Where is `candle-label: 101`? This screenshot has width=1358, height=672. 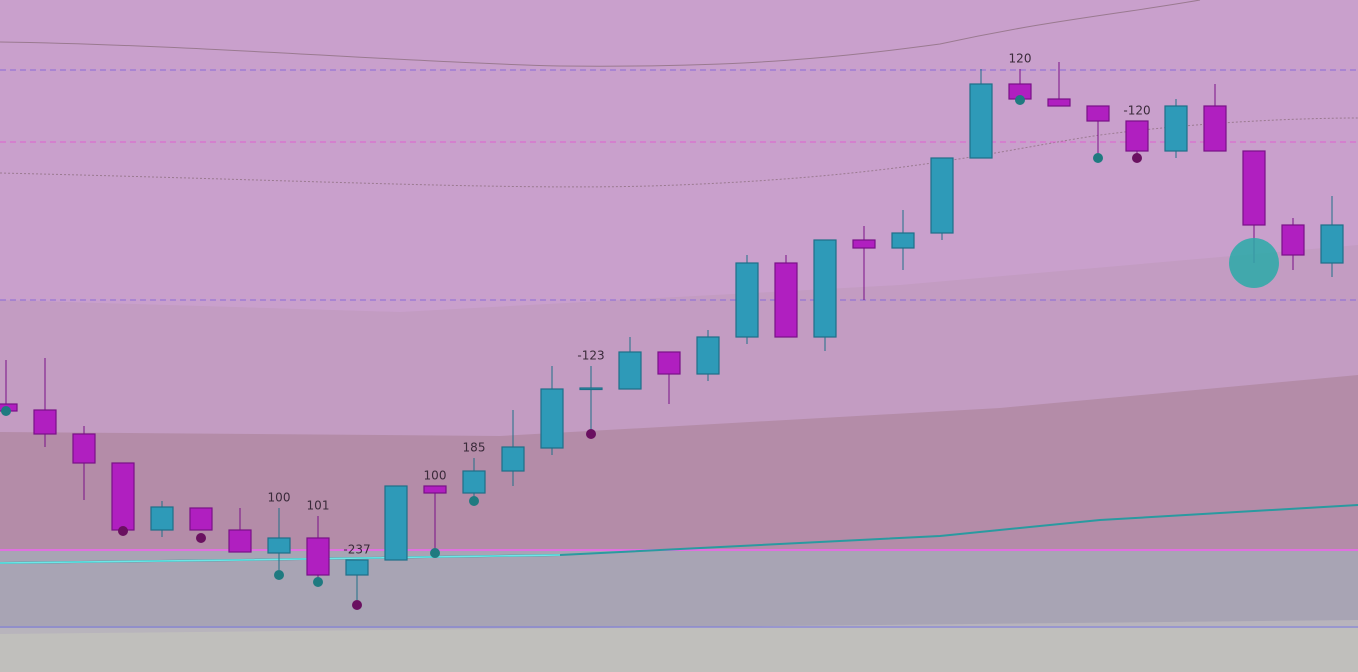 candle-label: 101 is located at coordinates (318, 506).